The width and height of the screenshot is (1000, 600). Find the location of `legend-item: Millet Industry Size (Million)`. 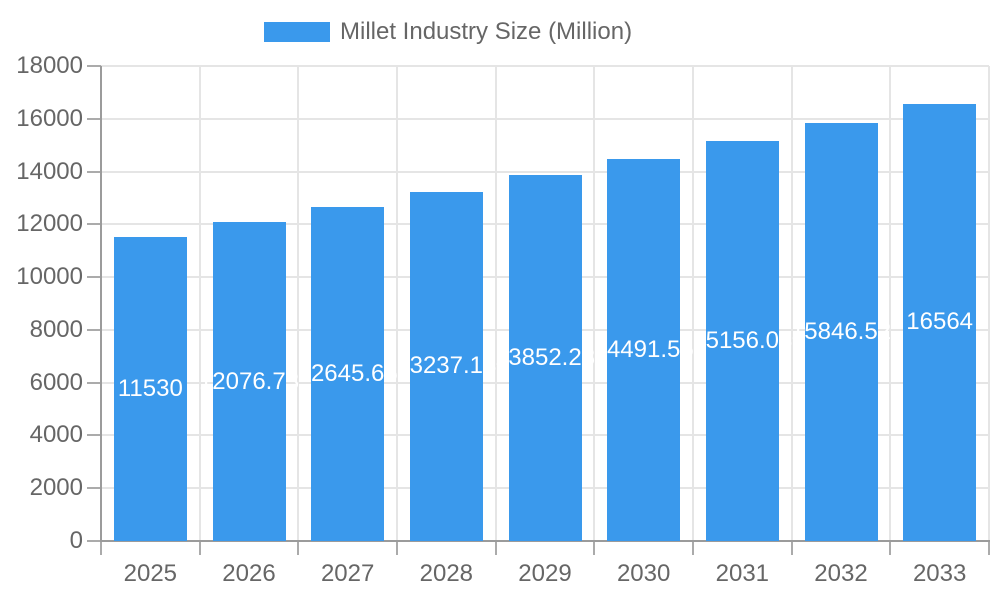

legend-item: Millet Industry Size (Million) is located at coordinates (448, 32).